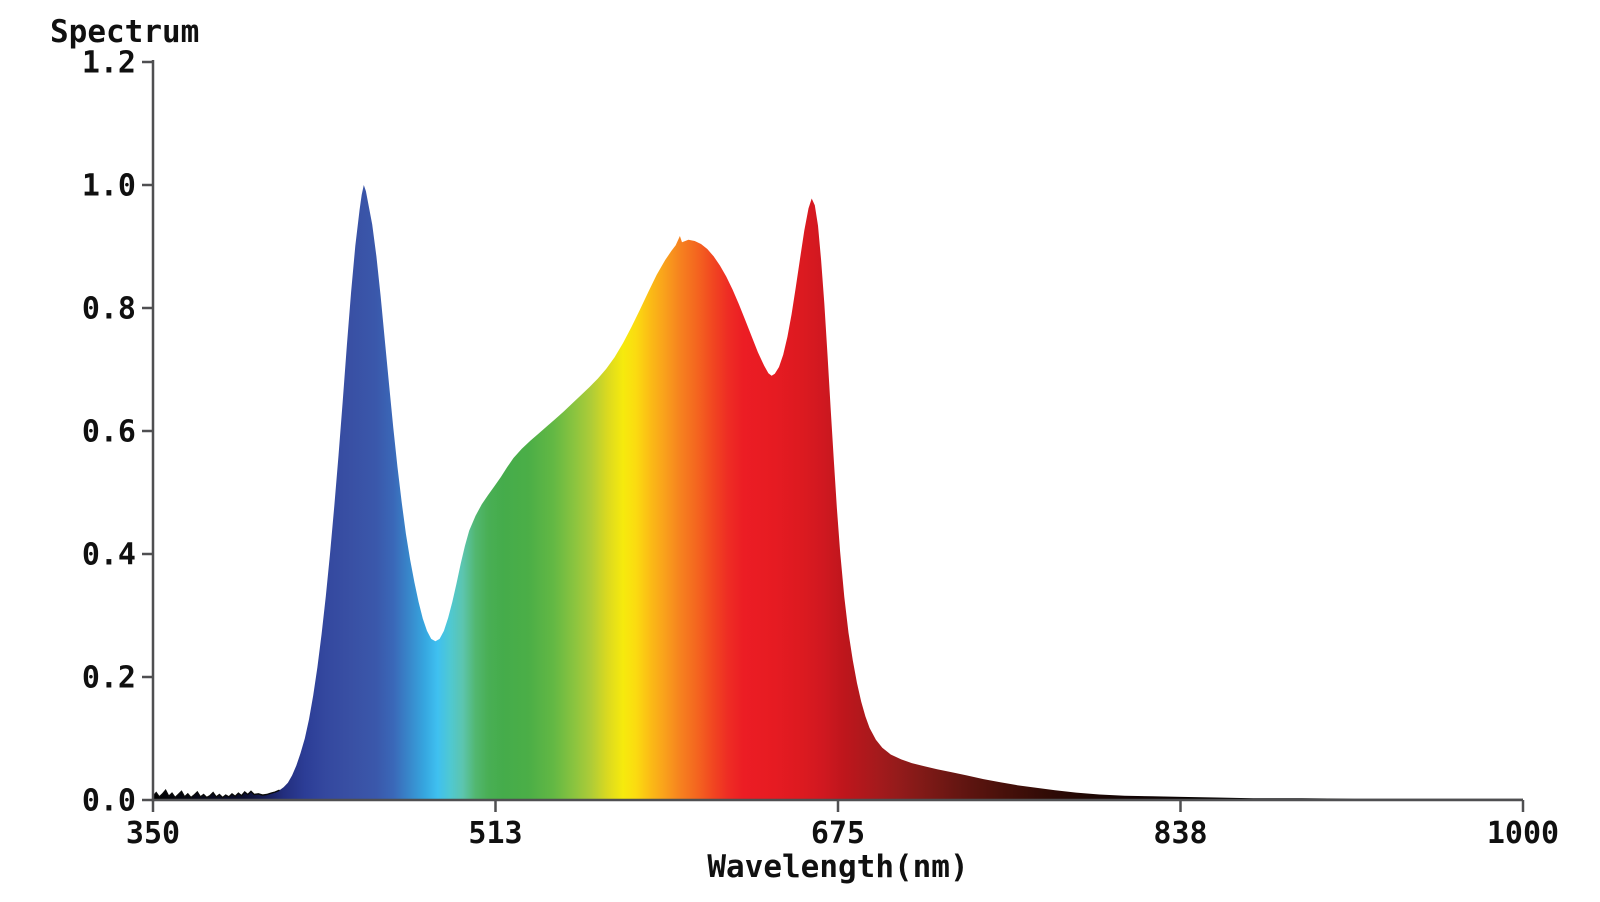  What do you see at coordinates (838, 833) in the screenshot?
I see `x-tick-label: 675` at bounding box center [838, 833].